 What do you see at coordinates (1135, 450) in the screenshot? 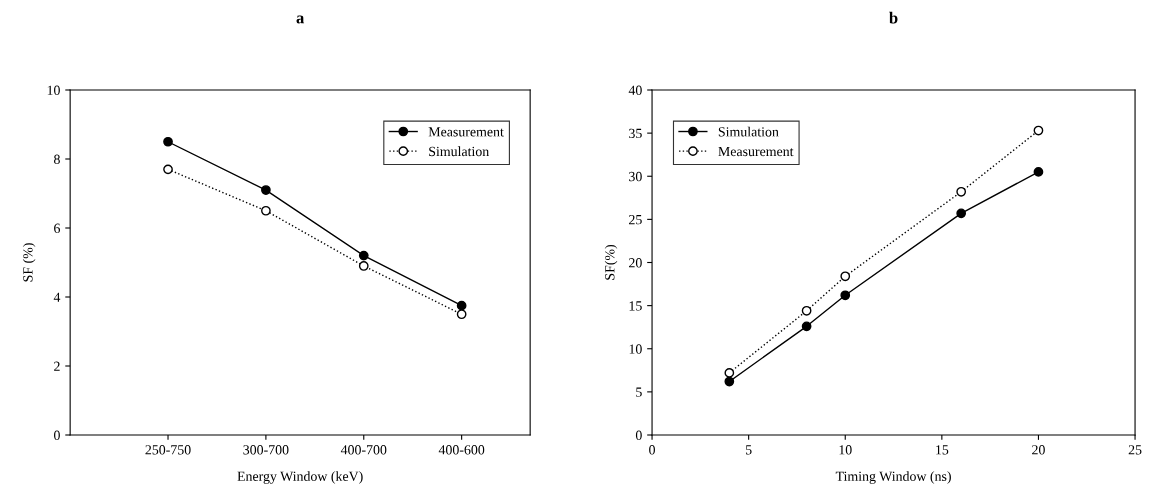
I see `x-tick-label: 25` at bounding box center [1135, 450].